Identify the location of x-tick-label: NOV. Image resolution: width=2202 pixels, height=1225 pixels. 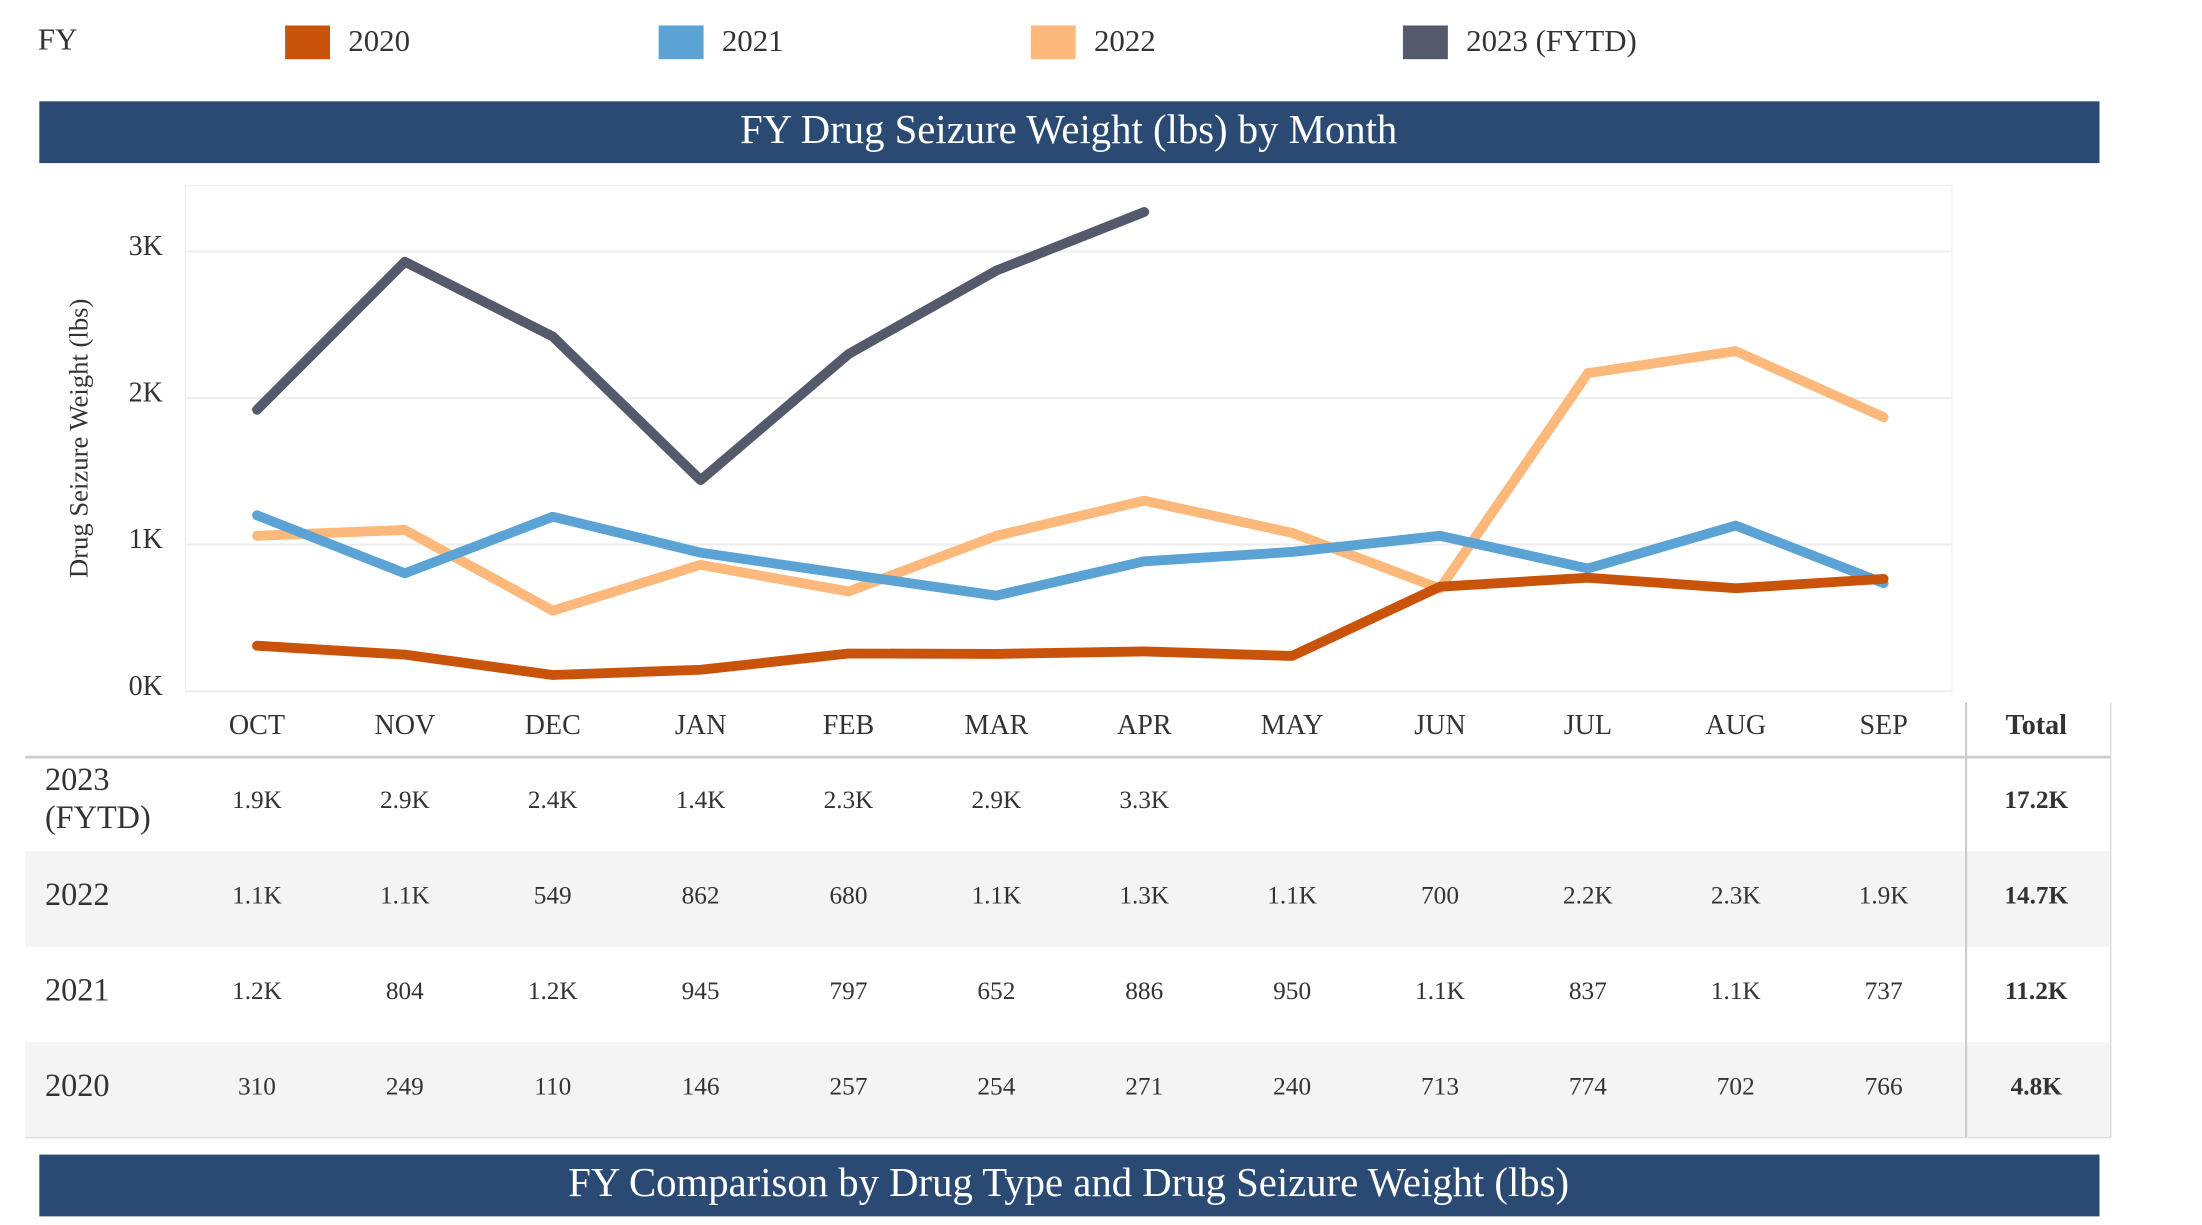
(404, 725).